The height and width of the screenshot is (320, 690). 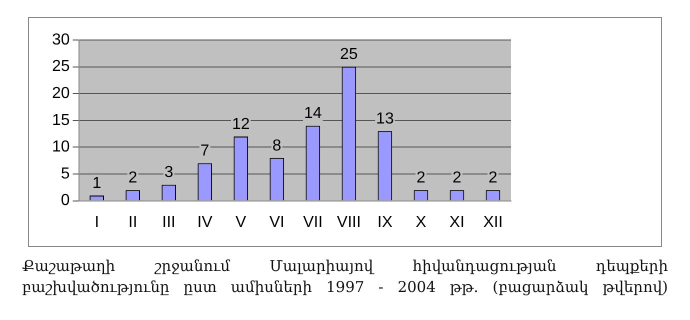 What do you see at coordinates (345, 277) in the screenshot?
I see `text: Քաշաթաղի շրջանում Մալարիայով հիվանդացության դեպքերի բաշխվածությունը ըստ ամիսների 1997 - 2004 թթ. (բացարձակ թվերով)` at bounding box center [345, 277].